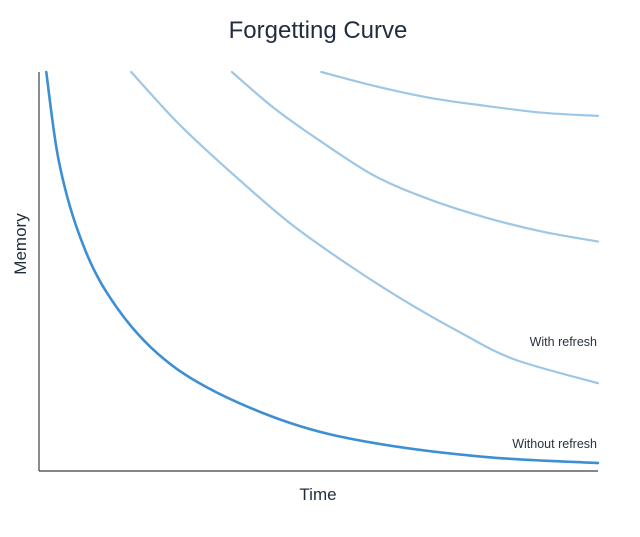 The image size is (640, 537). Describe the element at coordinates (563, 342) in the screenshot. I see `annotation-with-refresh: With refresh` at that location.